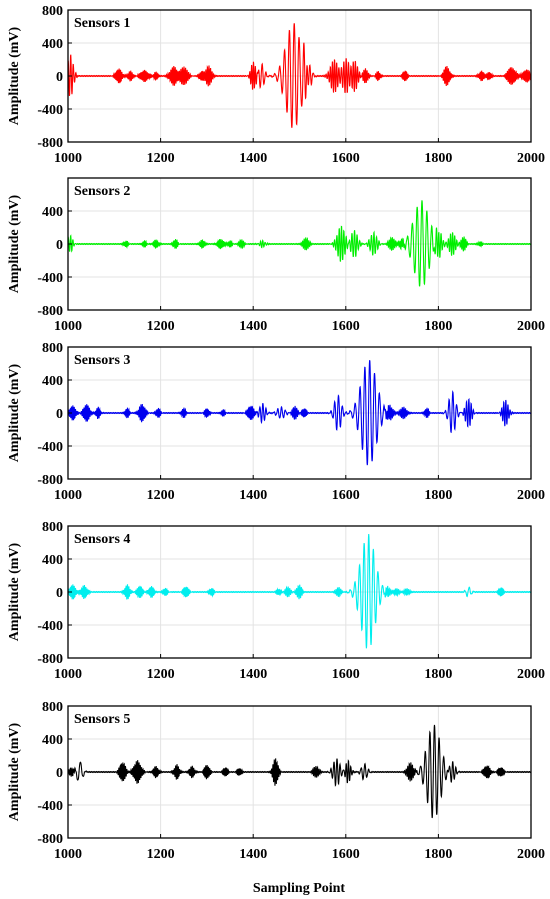  What do you see at coordinates (102, 23) in the screenshot?
I see `panel-title: Sensors 1` at bounding box center [102, 23].